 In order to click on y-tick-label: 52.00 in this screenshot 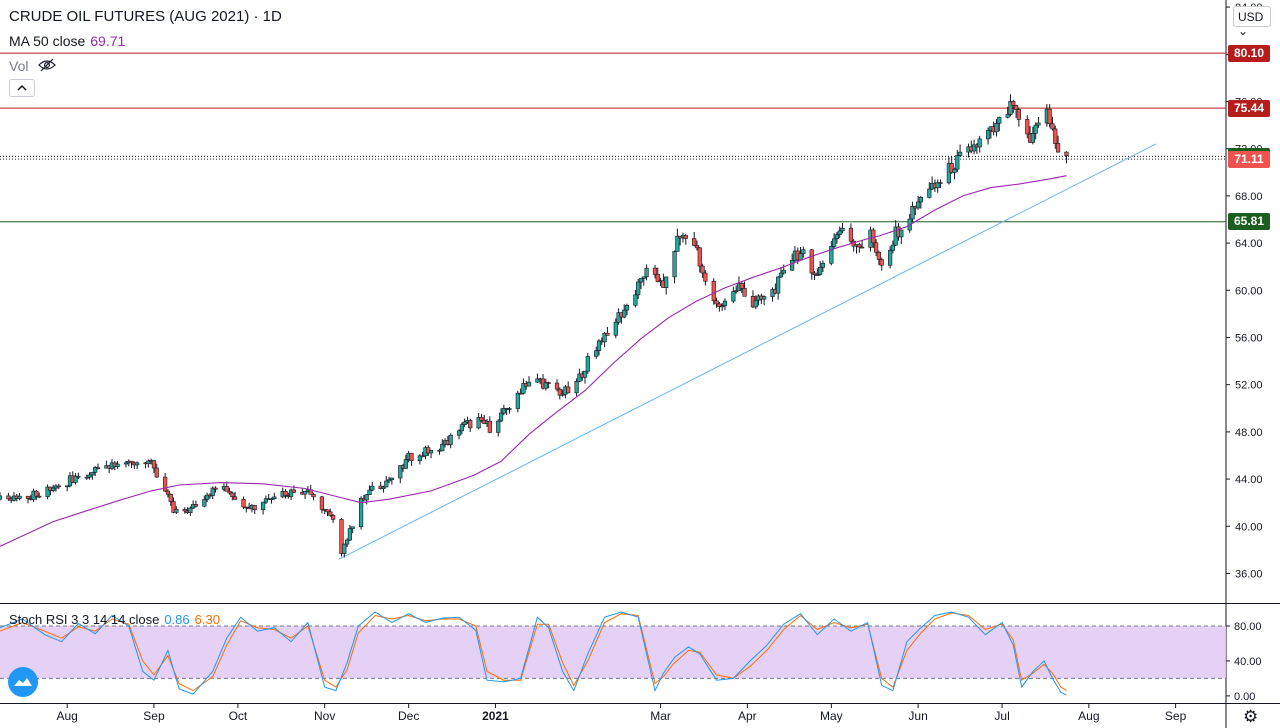, I will do `click(1249, 386)`.